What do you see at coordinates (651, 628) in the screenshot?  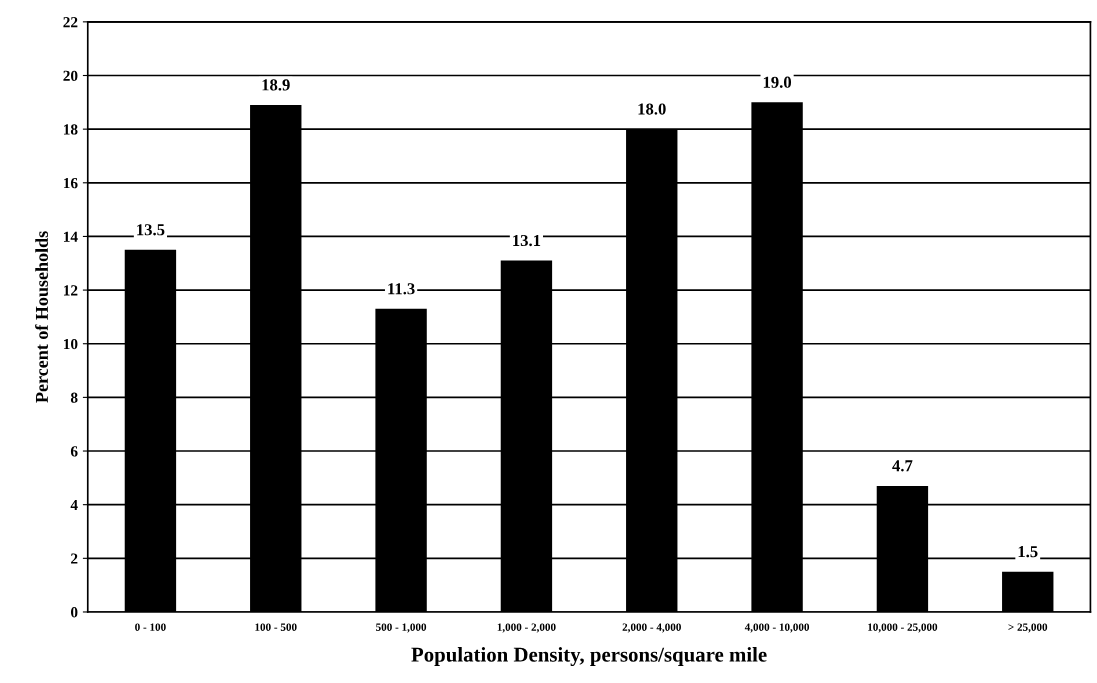 I see `x-tick-label: 2,000 - 4,000` at bounding box center [651, 628].